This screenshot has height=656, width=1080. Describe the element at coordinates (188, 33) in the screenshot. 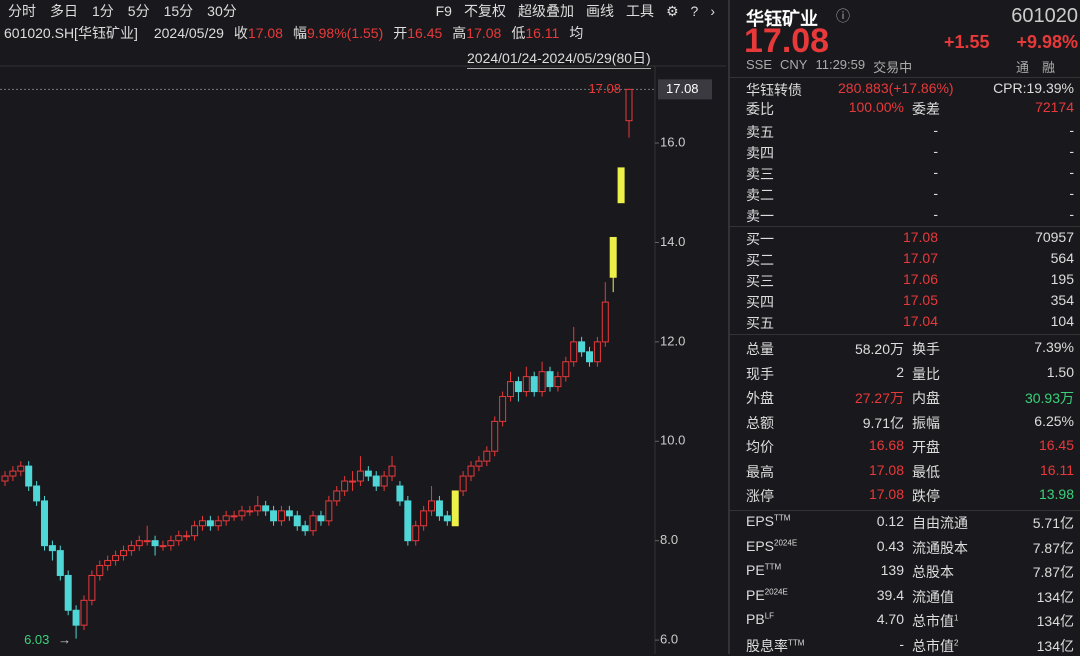

I see `date: 2024/05/29` at that location.